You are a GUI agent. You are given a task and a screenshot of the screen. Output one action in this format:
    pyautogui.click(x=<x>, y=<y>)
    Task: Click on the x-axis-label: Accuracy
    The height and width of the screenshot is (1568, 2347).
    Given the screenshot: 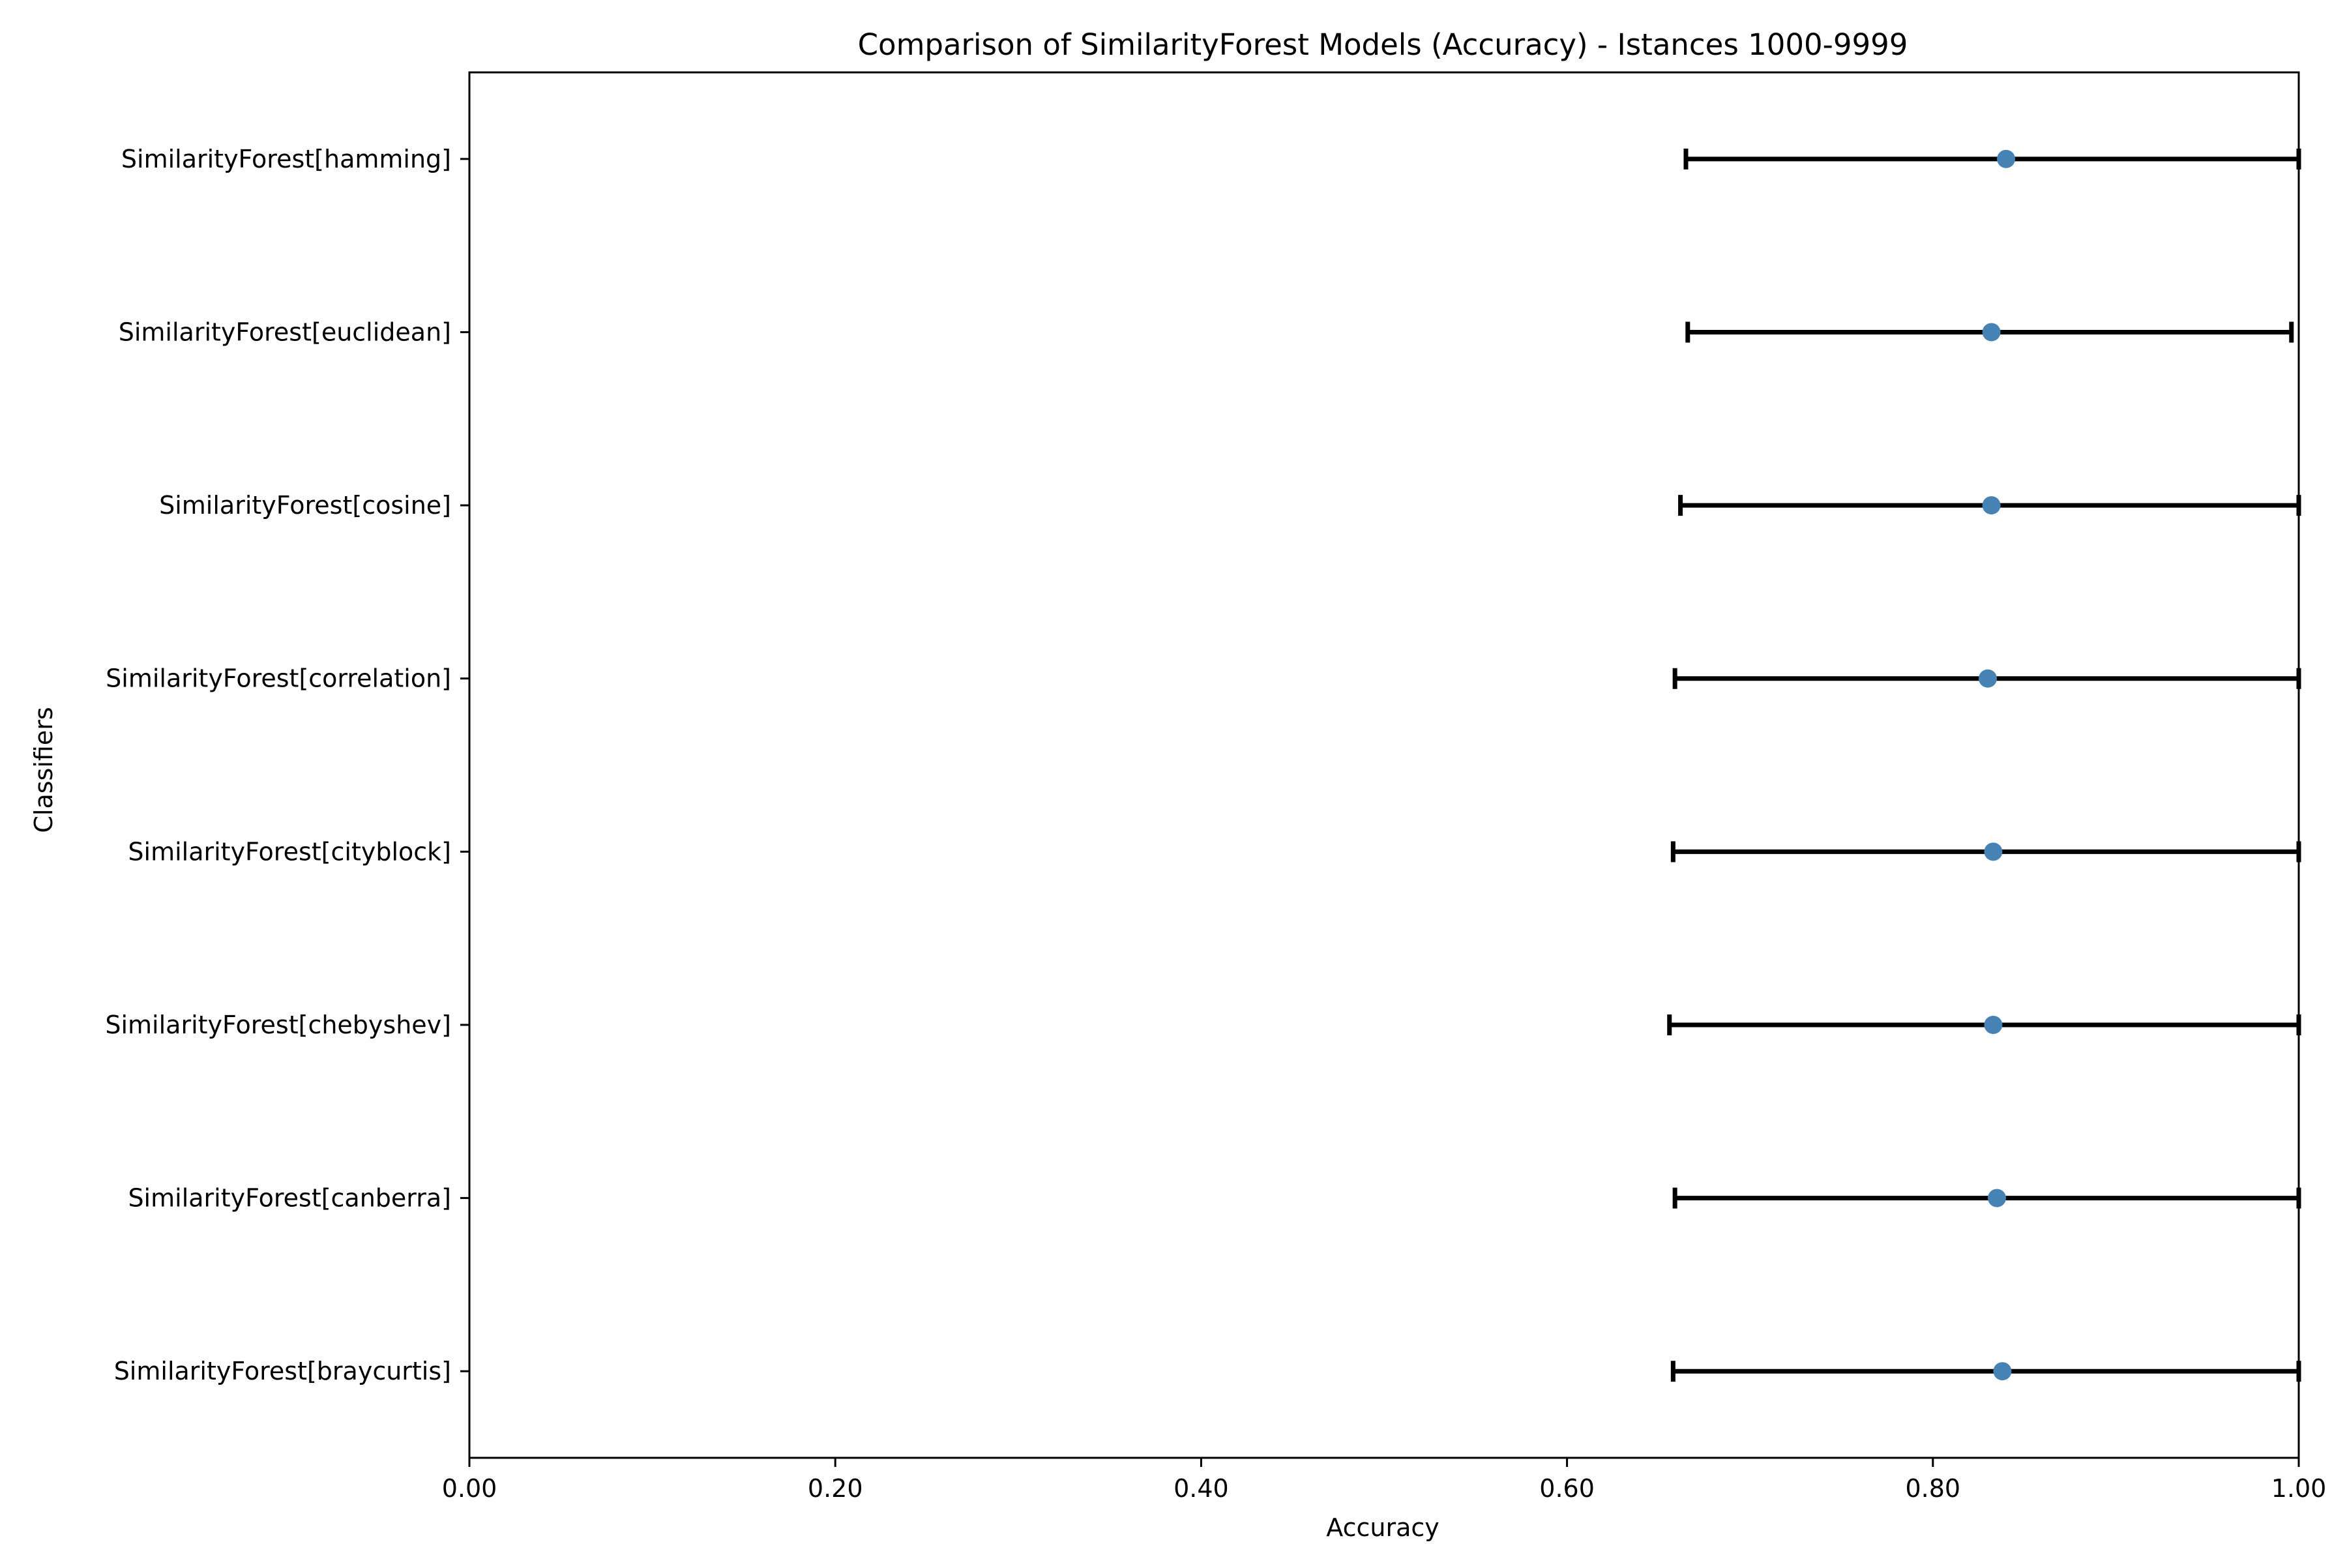 What is the action you would take?
    pyautogui.click(x=1382, y=1527)
    